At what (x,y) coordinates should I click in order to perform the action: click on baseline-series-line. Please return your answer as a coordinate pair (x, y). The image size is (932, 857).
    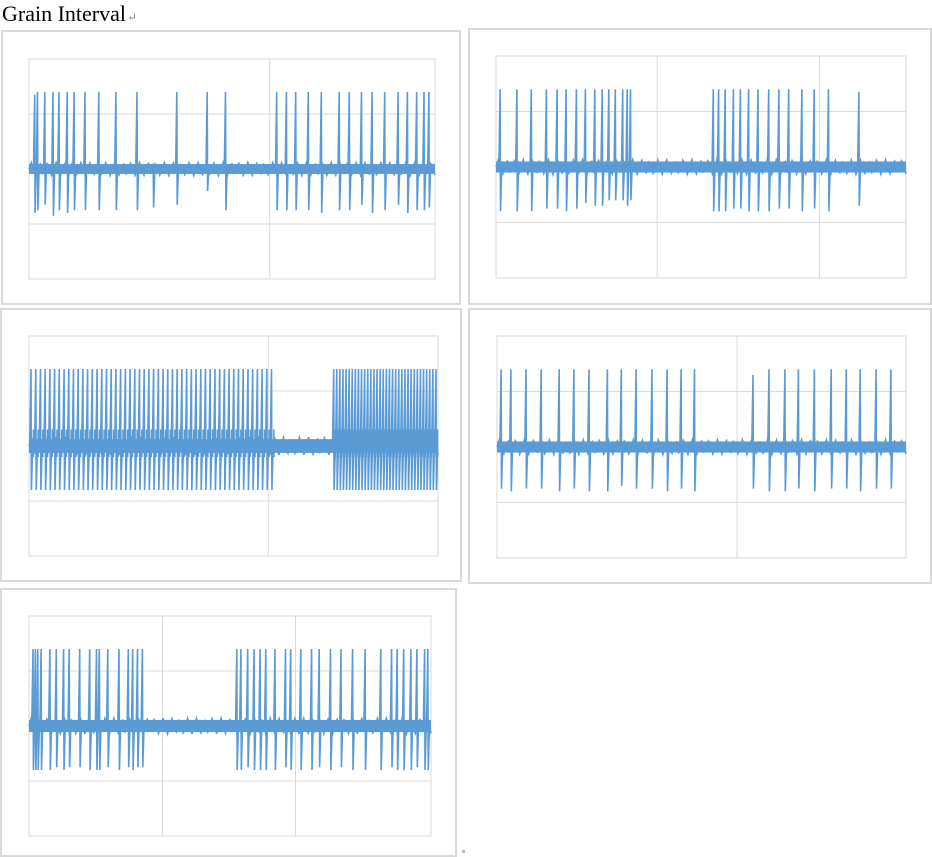
    Looking at the image, I should click on (232, 169).